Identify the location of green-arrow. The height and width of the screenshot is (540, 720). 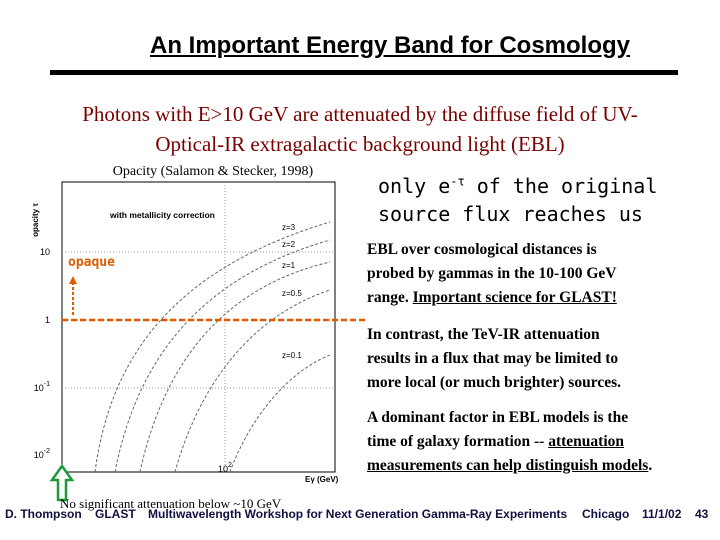
(62, 482).